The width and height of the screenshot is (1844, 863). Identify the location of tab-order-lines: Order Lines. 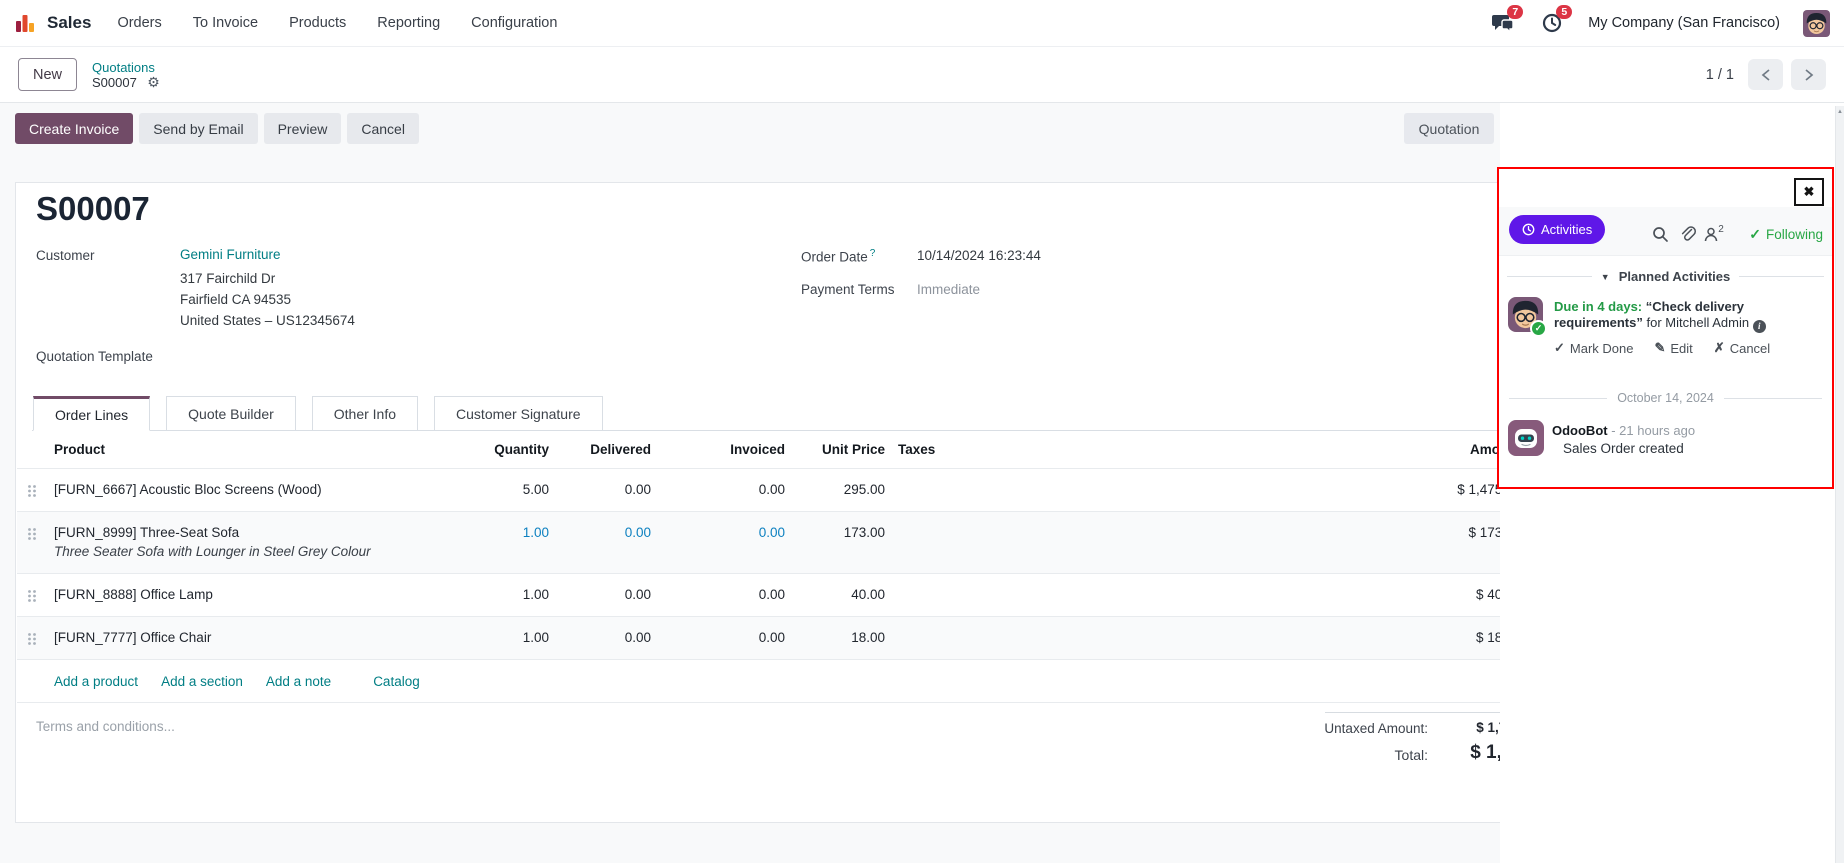
(92, 413).